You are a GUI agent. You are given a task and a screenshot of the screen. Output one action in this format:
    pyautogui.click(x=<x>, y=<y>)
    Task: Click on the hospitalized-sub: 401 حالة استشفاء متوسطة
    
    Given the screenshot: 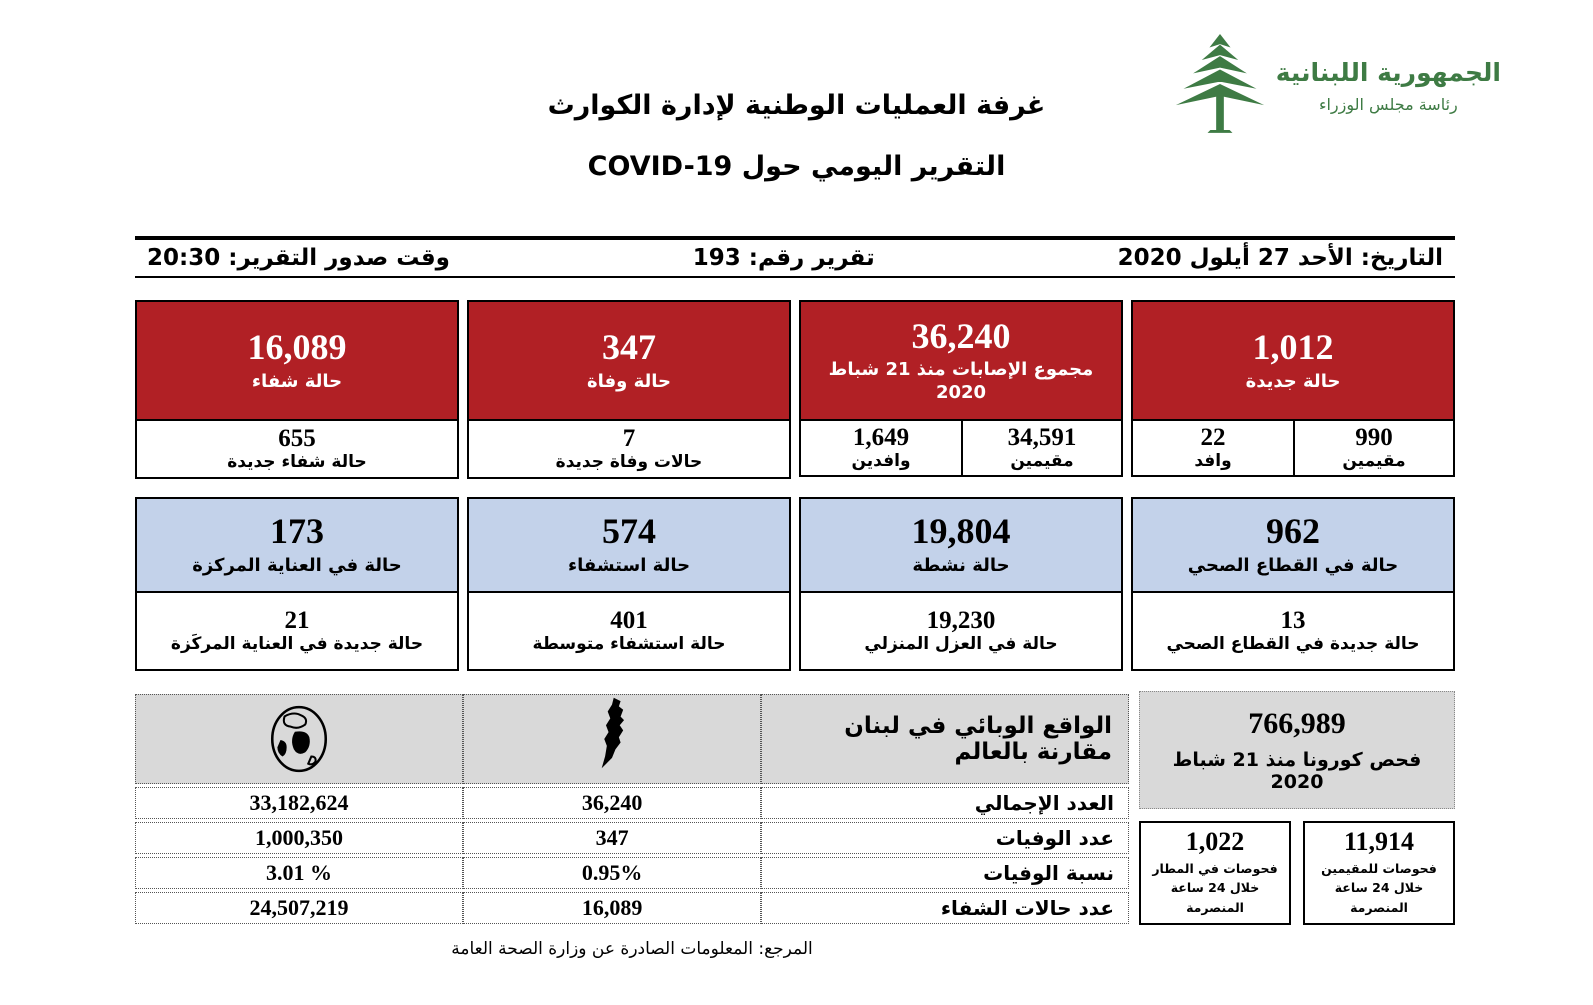 What is the action you would take?
    pyautogui.click(x=629, y=632)
    